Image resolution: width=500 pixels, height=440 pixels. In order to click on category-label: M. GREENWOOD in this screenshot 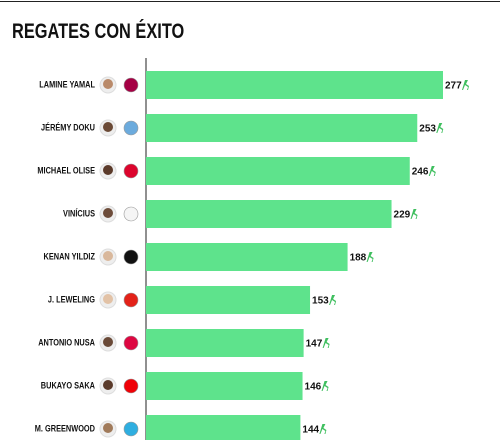, I will do `click(65, 429)`.